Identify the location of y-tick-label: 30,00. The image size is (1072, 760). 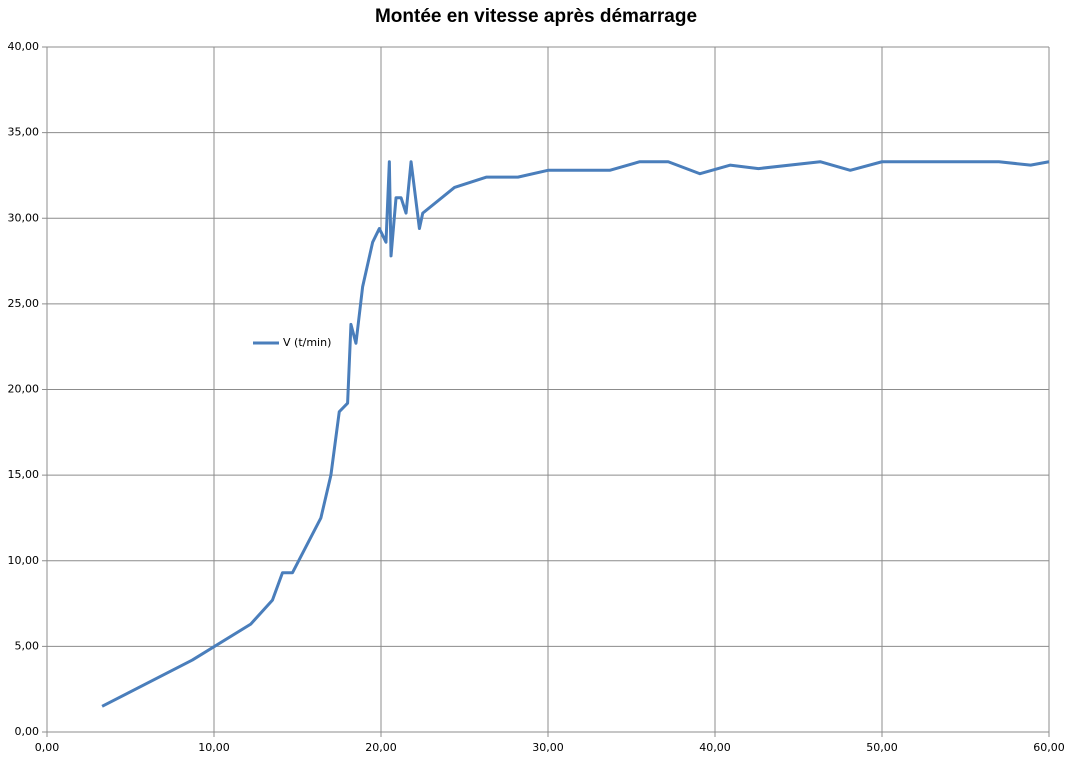
(24, 217).